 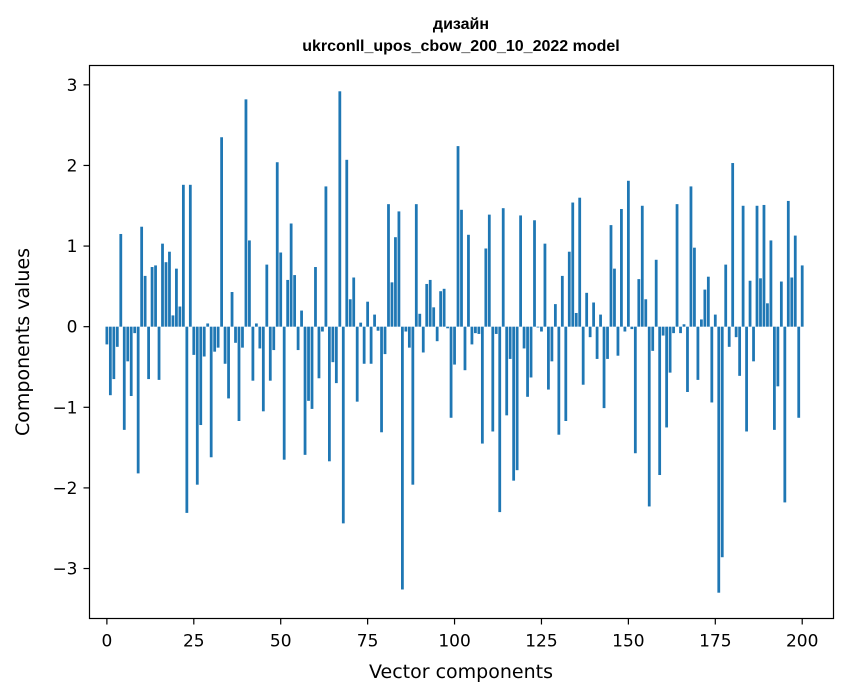 What do you see at coordinates (72, 86) in the screenshot?
I see `y-tick-label: 3` at bounding box center [72, 86].